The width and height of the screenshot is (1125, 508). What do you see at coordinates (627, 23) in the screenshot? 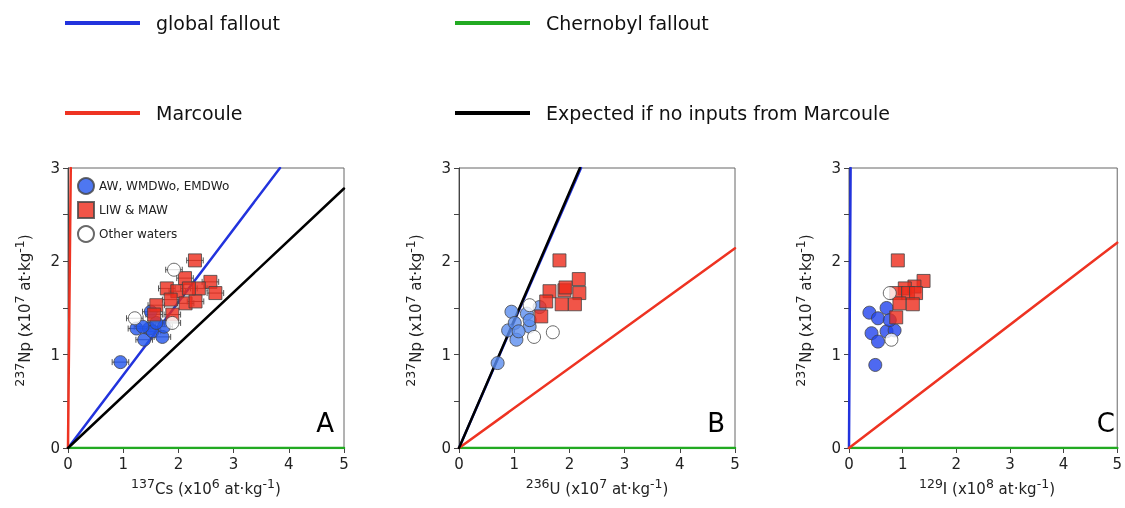
I see `legend-label: Chernobyl fallout` at bounding box center [627, 23].